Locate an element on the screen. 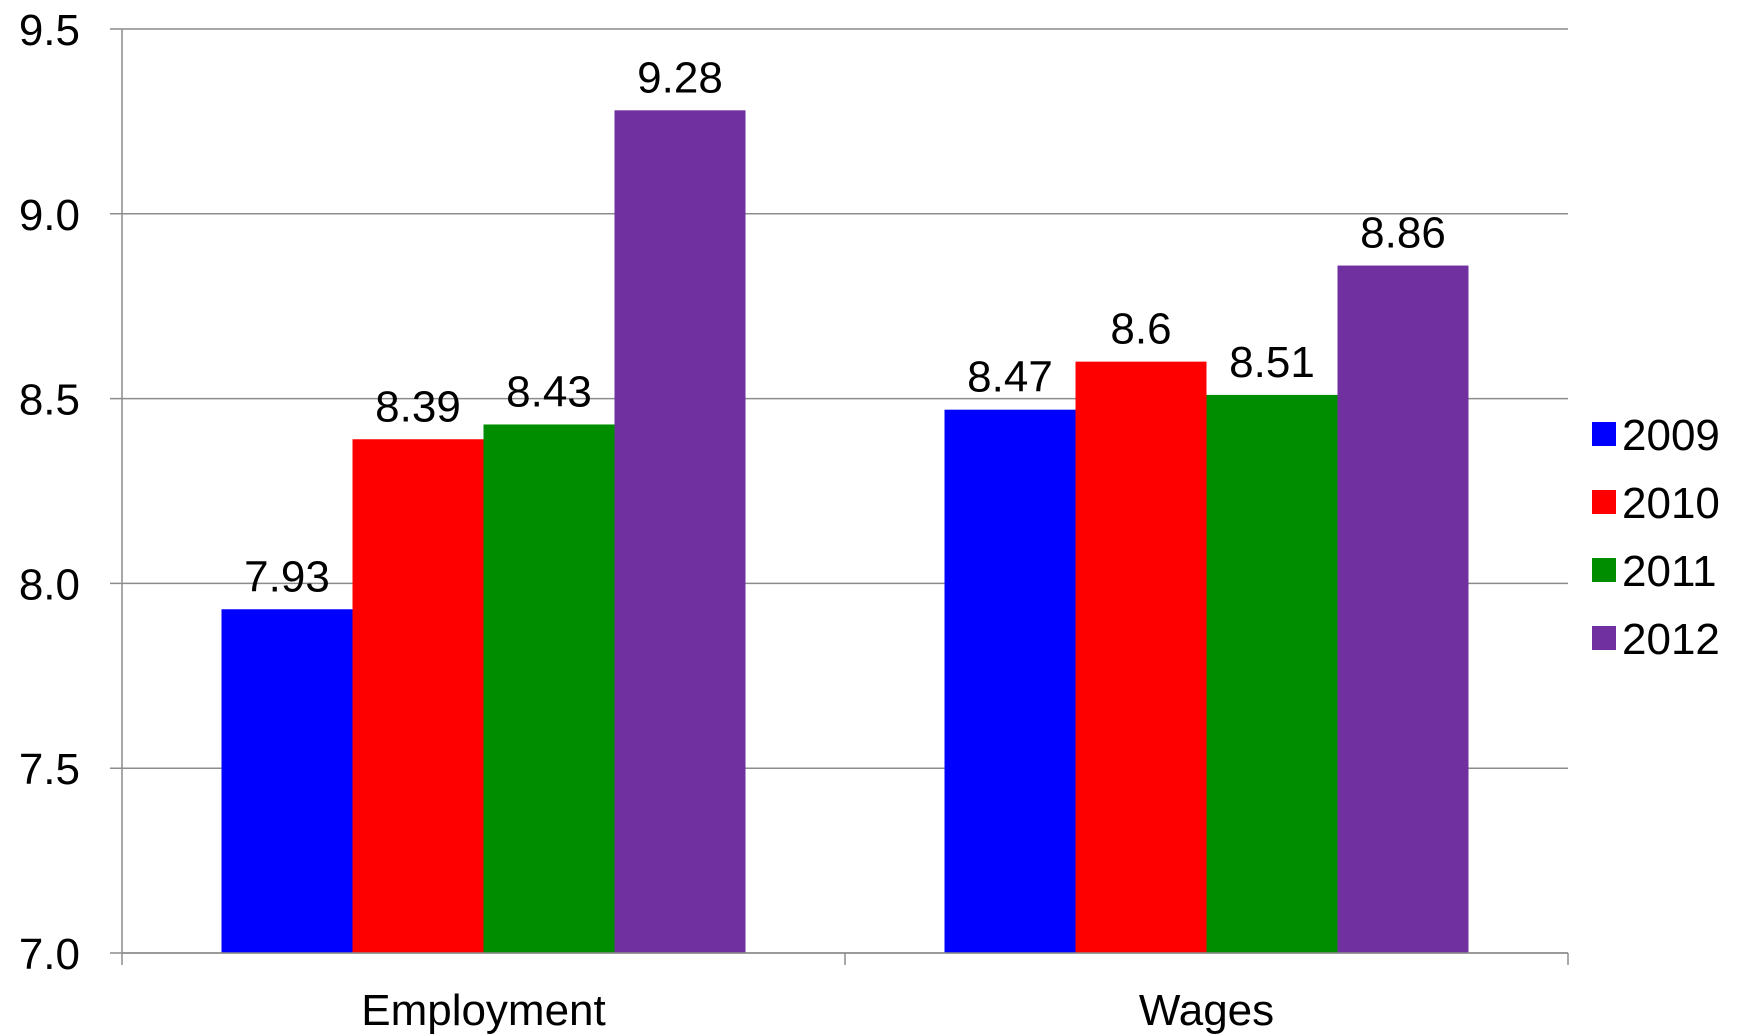 Image resolution: width=1746 pixels, height=1035 pixels. data-label: 9.28 is located at coordinates (680, 77).